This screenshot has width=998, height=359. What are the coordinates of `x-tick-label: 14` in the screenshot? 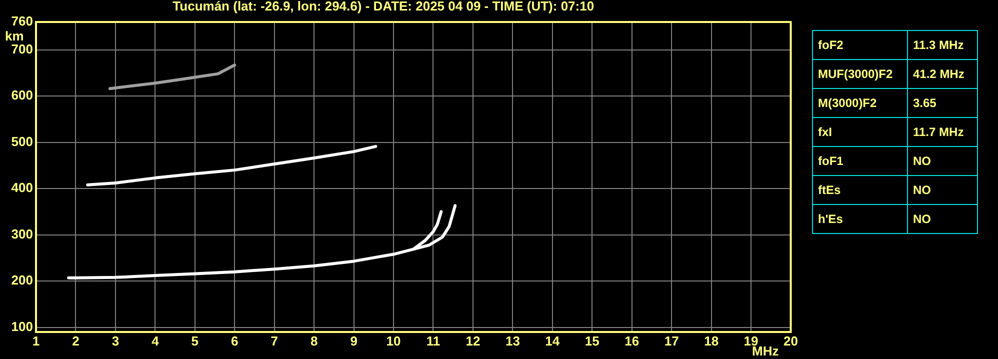 It's located at (552, 340).